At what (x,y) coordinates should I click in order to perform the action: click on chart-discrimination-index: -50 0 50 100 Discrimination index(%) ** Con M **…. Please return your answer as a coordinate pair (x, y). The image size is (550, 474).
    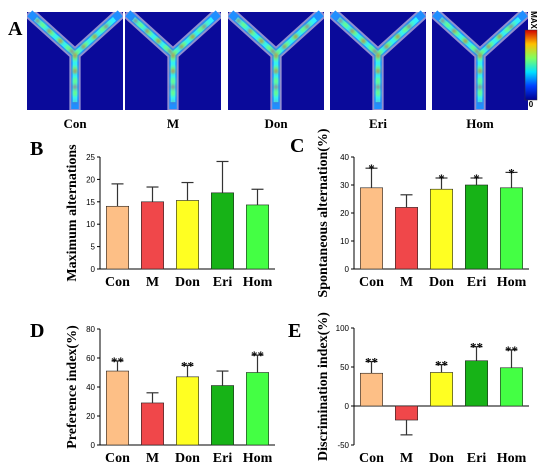
    Looking at the image, I should click on (422, 389).